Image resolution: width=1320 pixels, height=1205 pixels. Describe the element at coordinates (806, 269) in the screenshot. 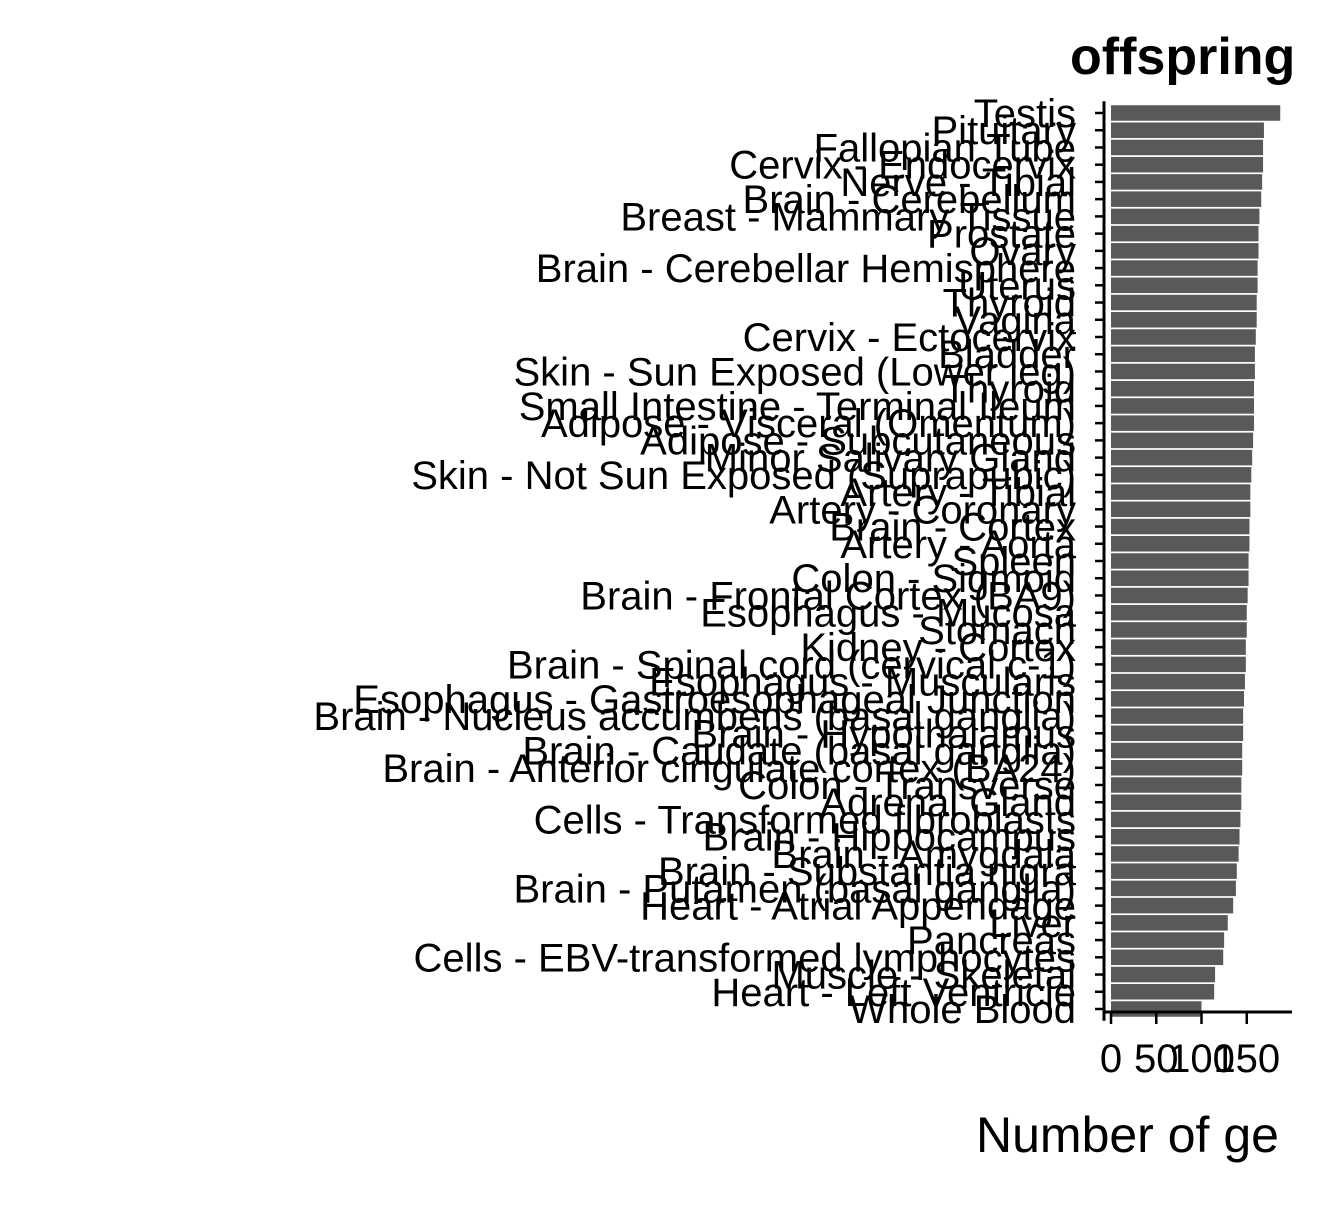

I see `category-label: Brain - Cerebellar Hemisphere` at that location.